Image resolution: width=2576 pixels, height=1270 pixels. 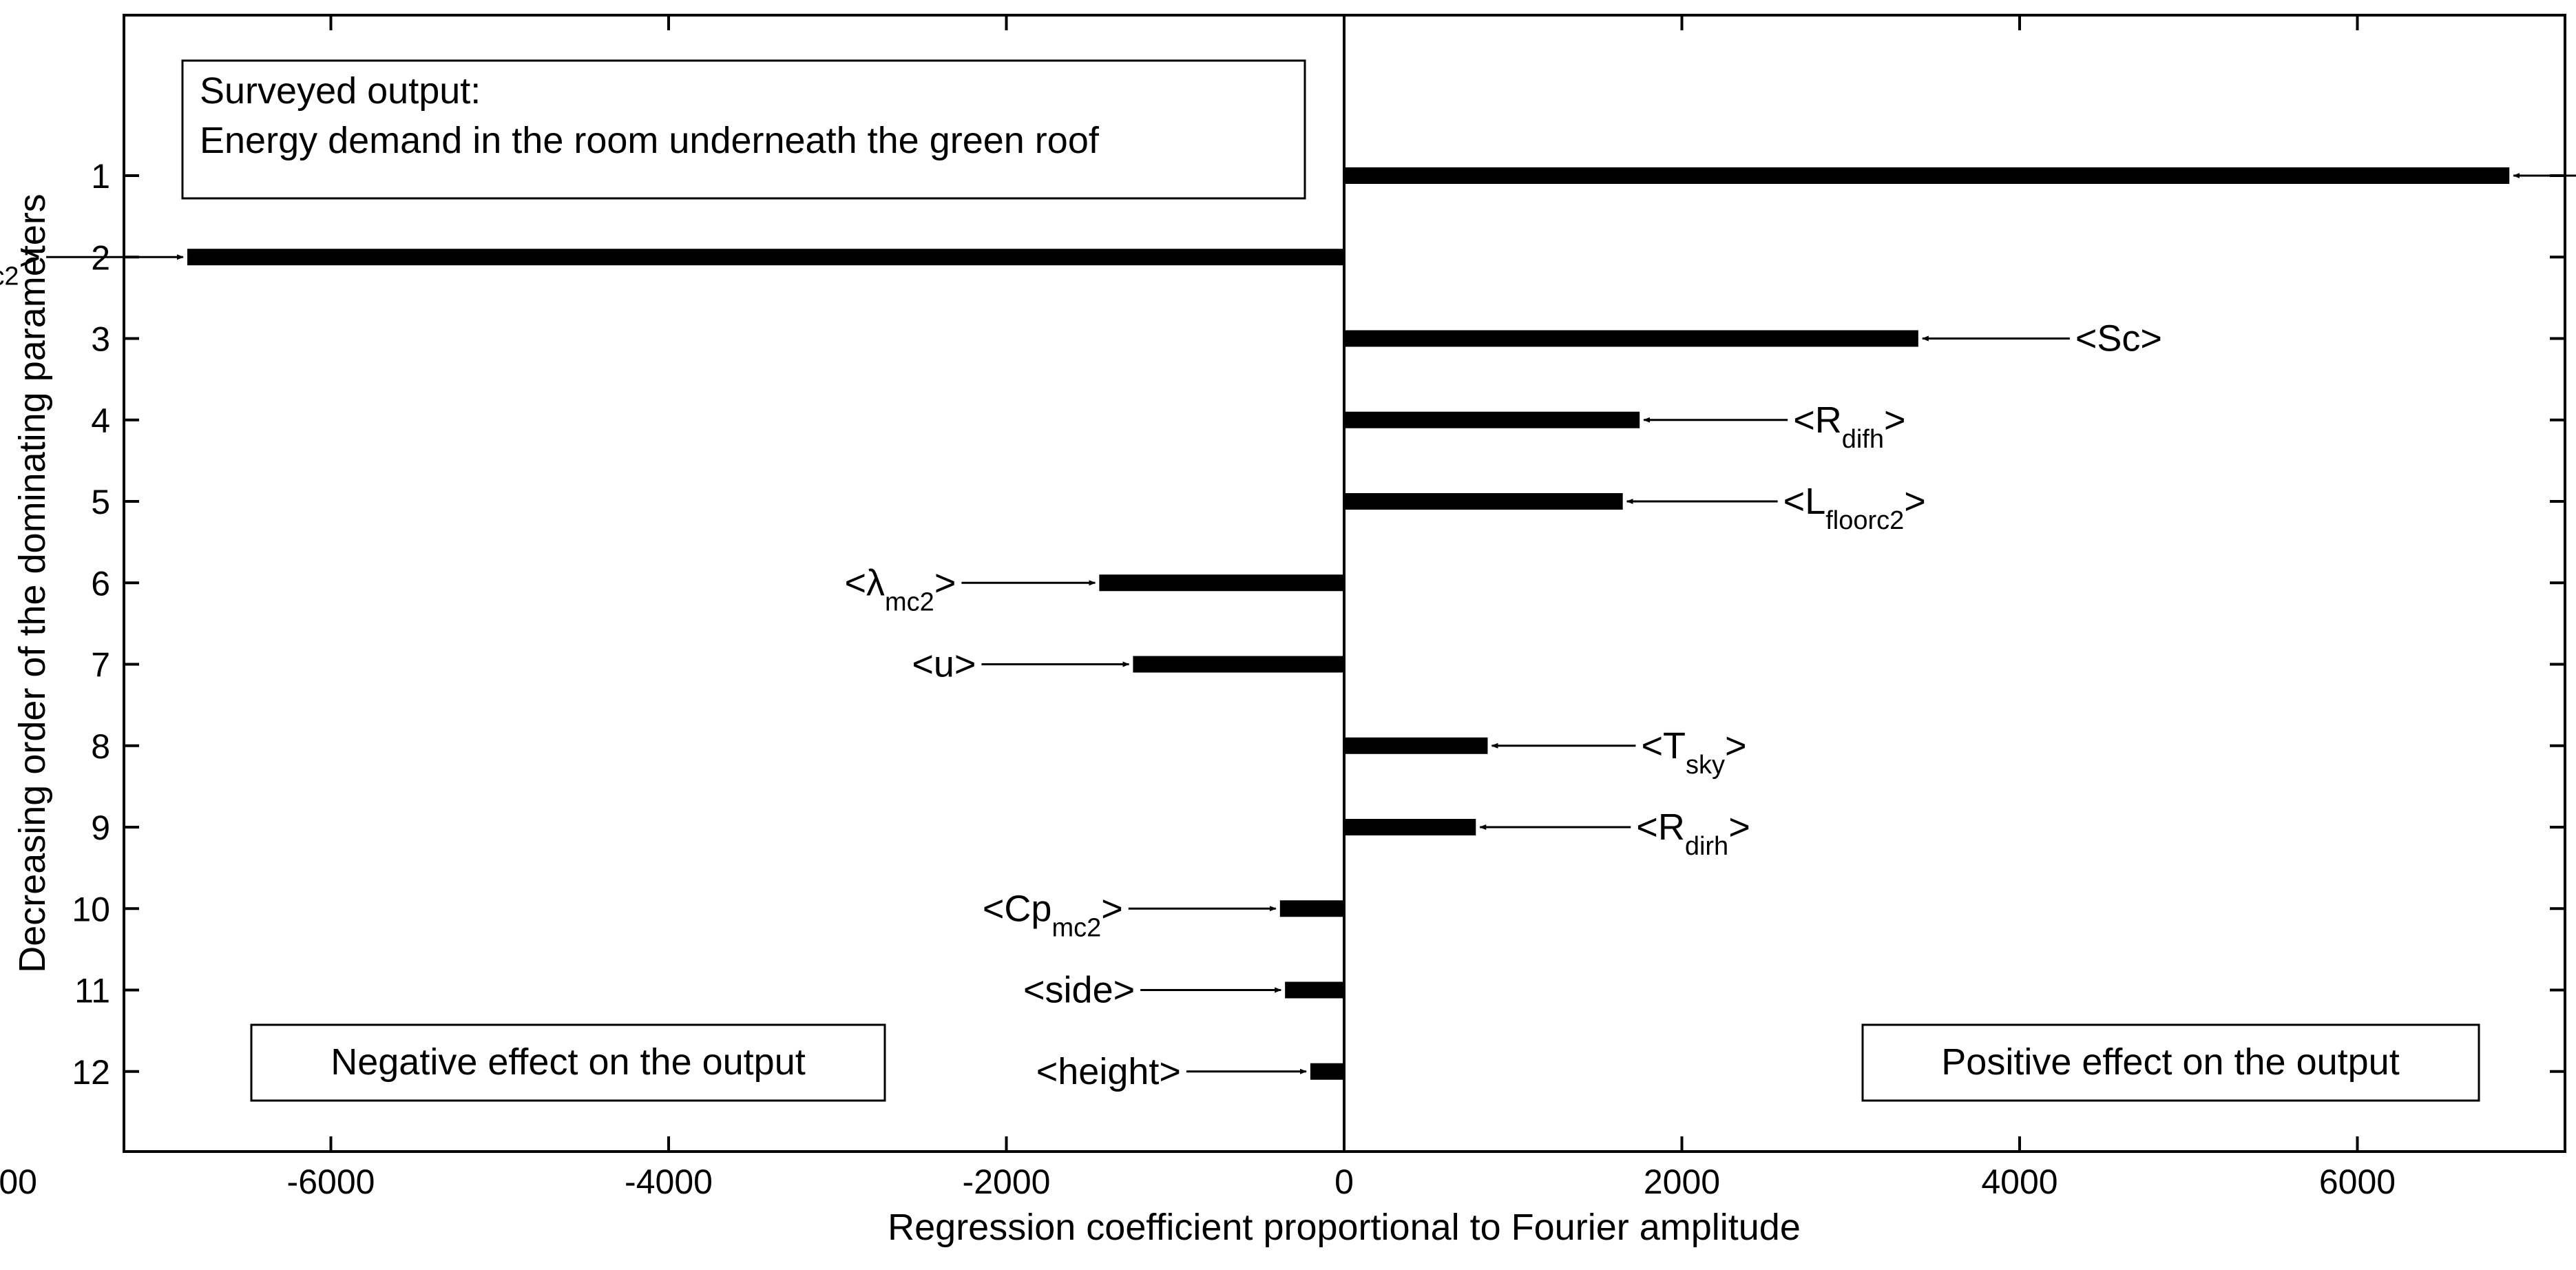 I want to click on bar-label-main: <u, so click(x=933, y=664).